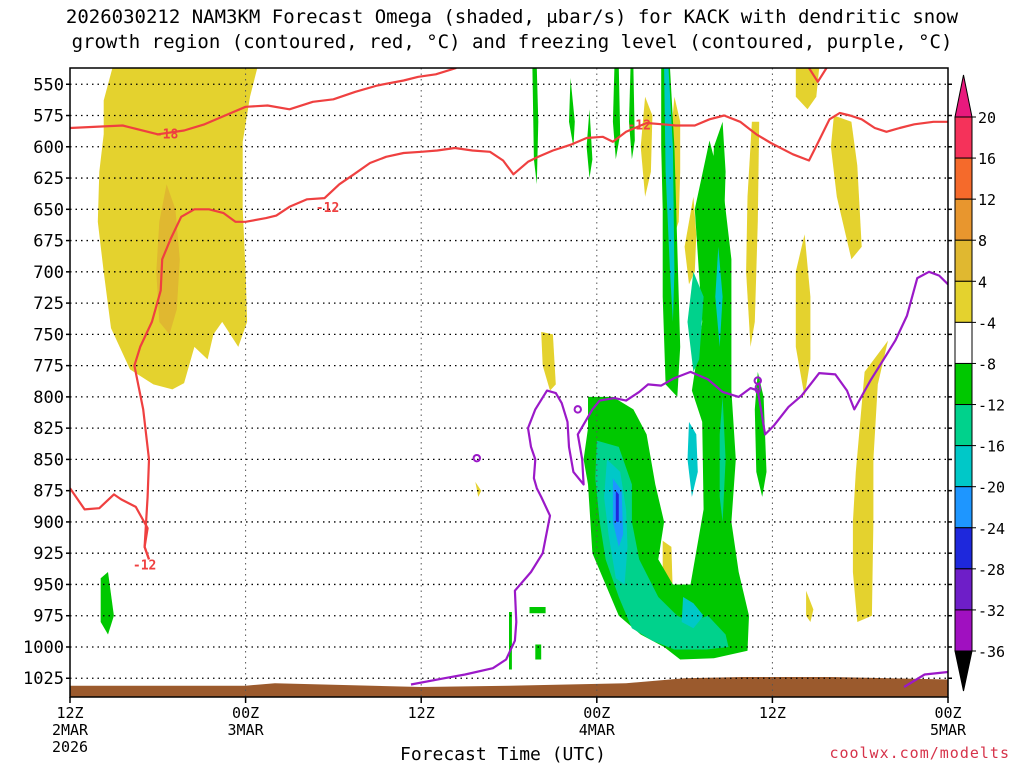 This screenshot has width=1024, height=768. Describe the element at coordinates (327, 208) in the screenshot. I see `contour-label: -12` at that location.